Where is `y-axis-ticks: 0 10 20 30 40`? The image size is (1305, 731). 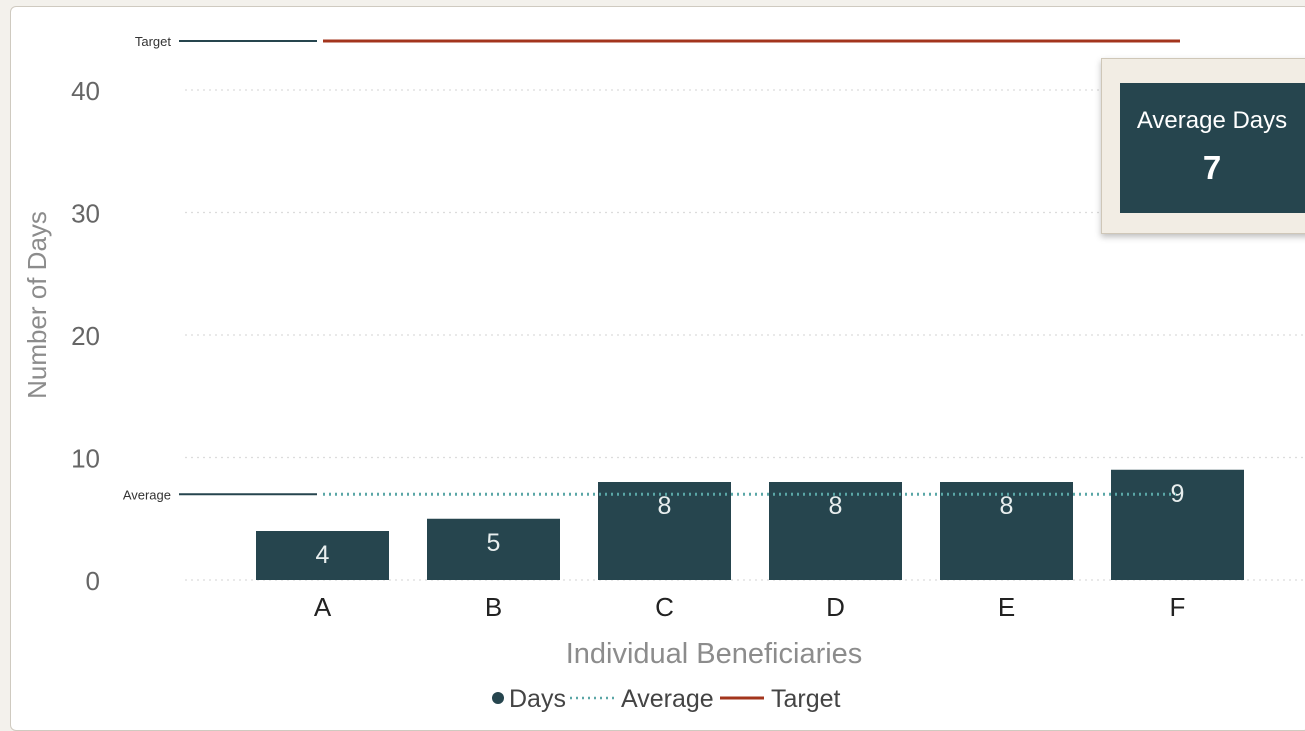
y-axis-ticks: 0 10 20 30 40 is located at coordinates (85, 336).